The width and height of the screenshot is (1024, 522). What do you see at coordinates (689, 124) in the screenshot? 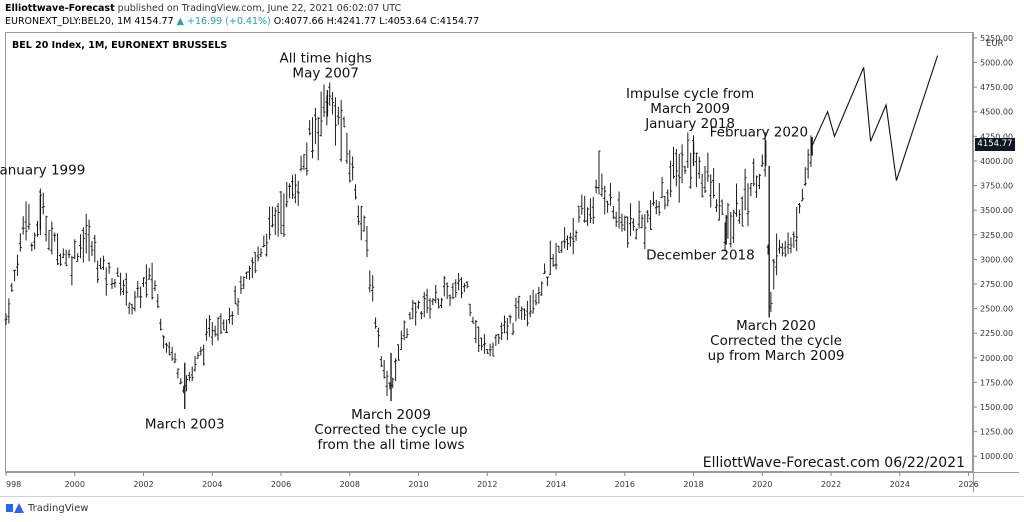
I see `annotation-line: January 2018` at bounding box center [689, 124].